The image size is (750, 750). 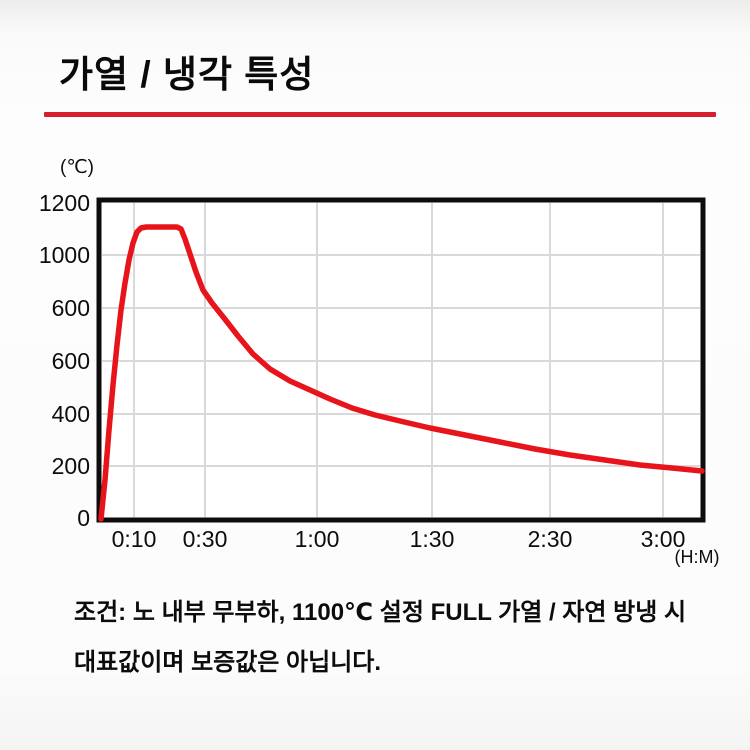 What do you see at coordinates (70, 414) in the screenshot?
I see `y-tick-label: 400` at bounding box center [70, 414].